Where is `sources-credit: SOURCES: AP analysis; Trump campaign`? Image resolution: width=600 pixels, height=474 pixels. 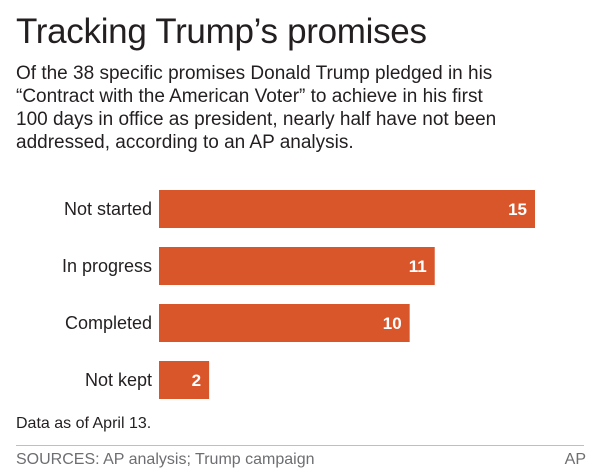 sources-credit: SOURCES: AP analysis; Trump campaign is located at coordinates (165, 459).